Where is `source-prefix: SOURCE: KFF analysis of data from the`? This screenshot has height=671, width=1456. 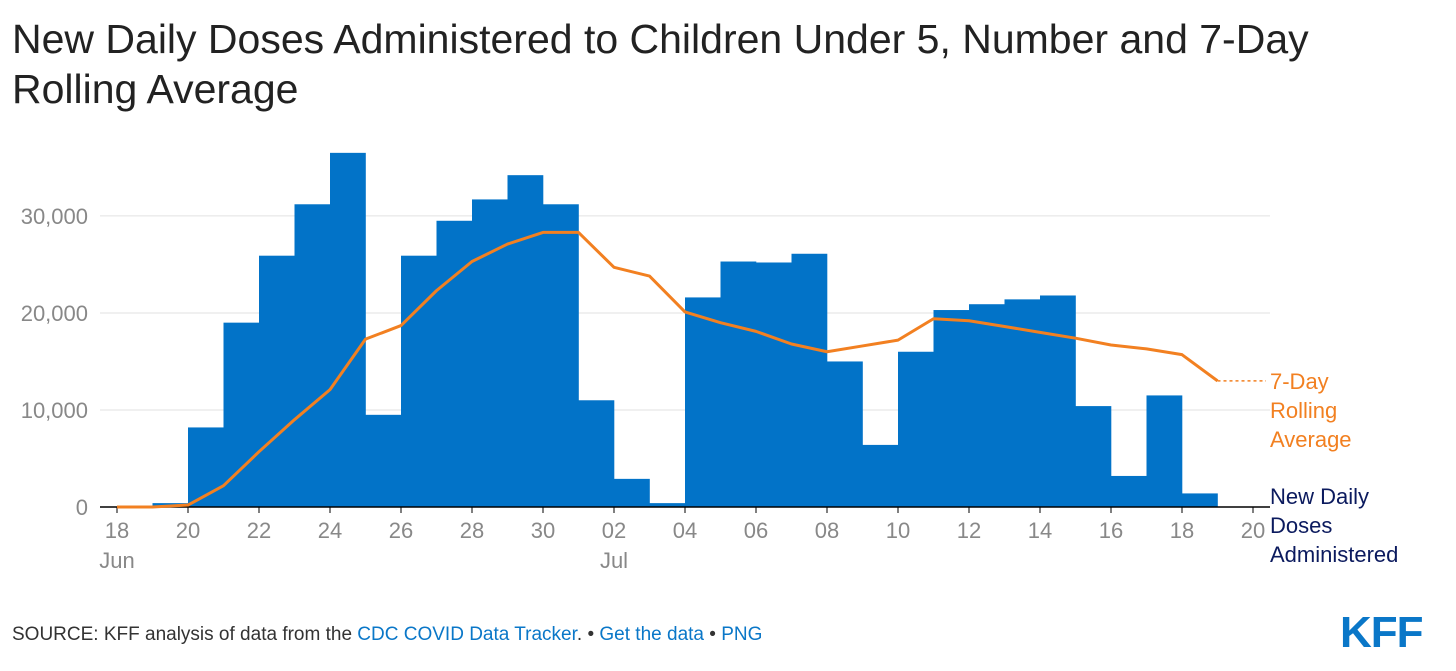
source-prefix: SOURCE: KFF analysis of data from the is located at coordinates (185, 634).